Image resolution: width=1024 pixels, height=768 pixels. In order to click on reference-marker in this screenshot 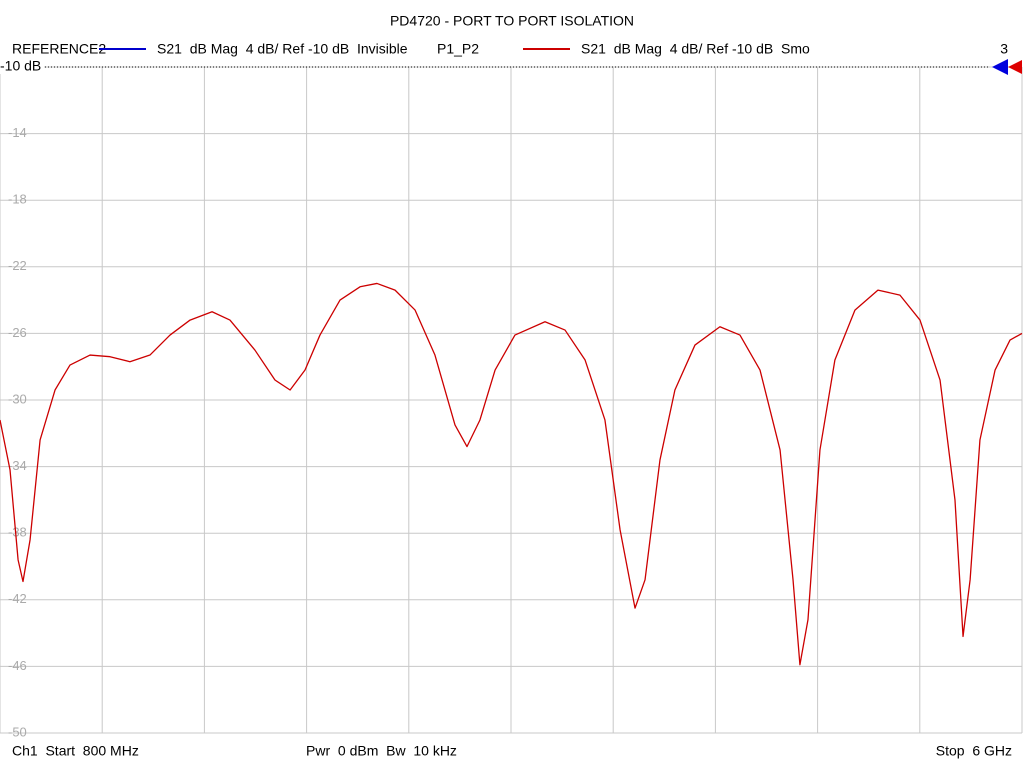, I will do `click(1000, 67)`.